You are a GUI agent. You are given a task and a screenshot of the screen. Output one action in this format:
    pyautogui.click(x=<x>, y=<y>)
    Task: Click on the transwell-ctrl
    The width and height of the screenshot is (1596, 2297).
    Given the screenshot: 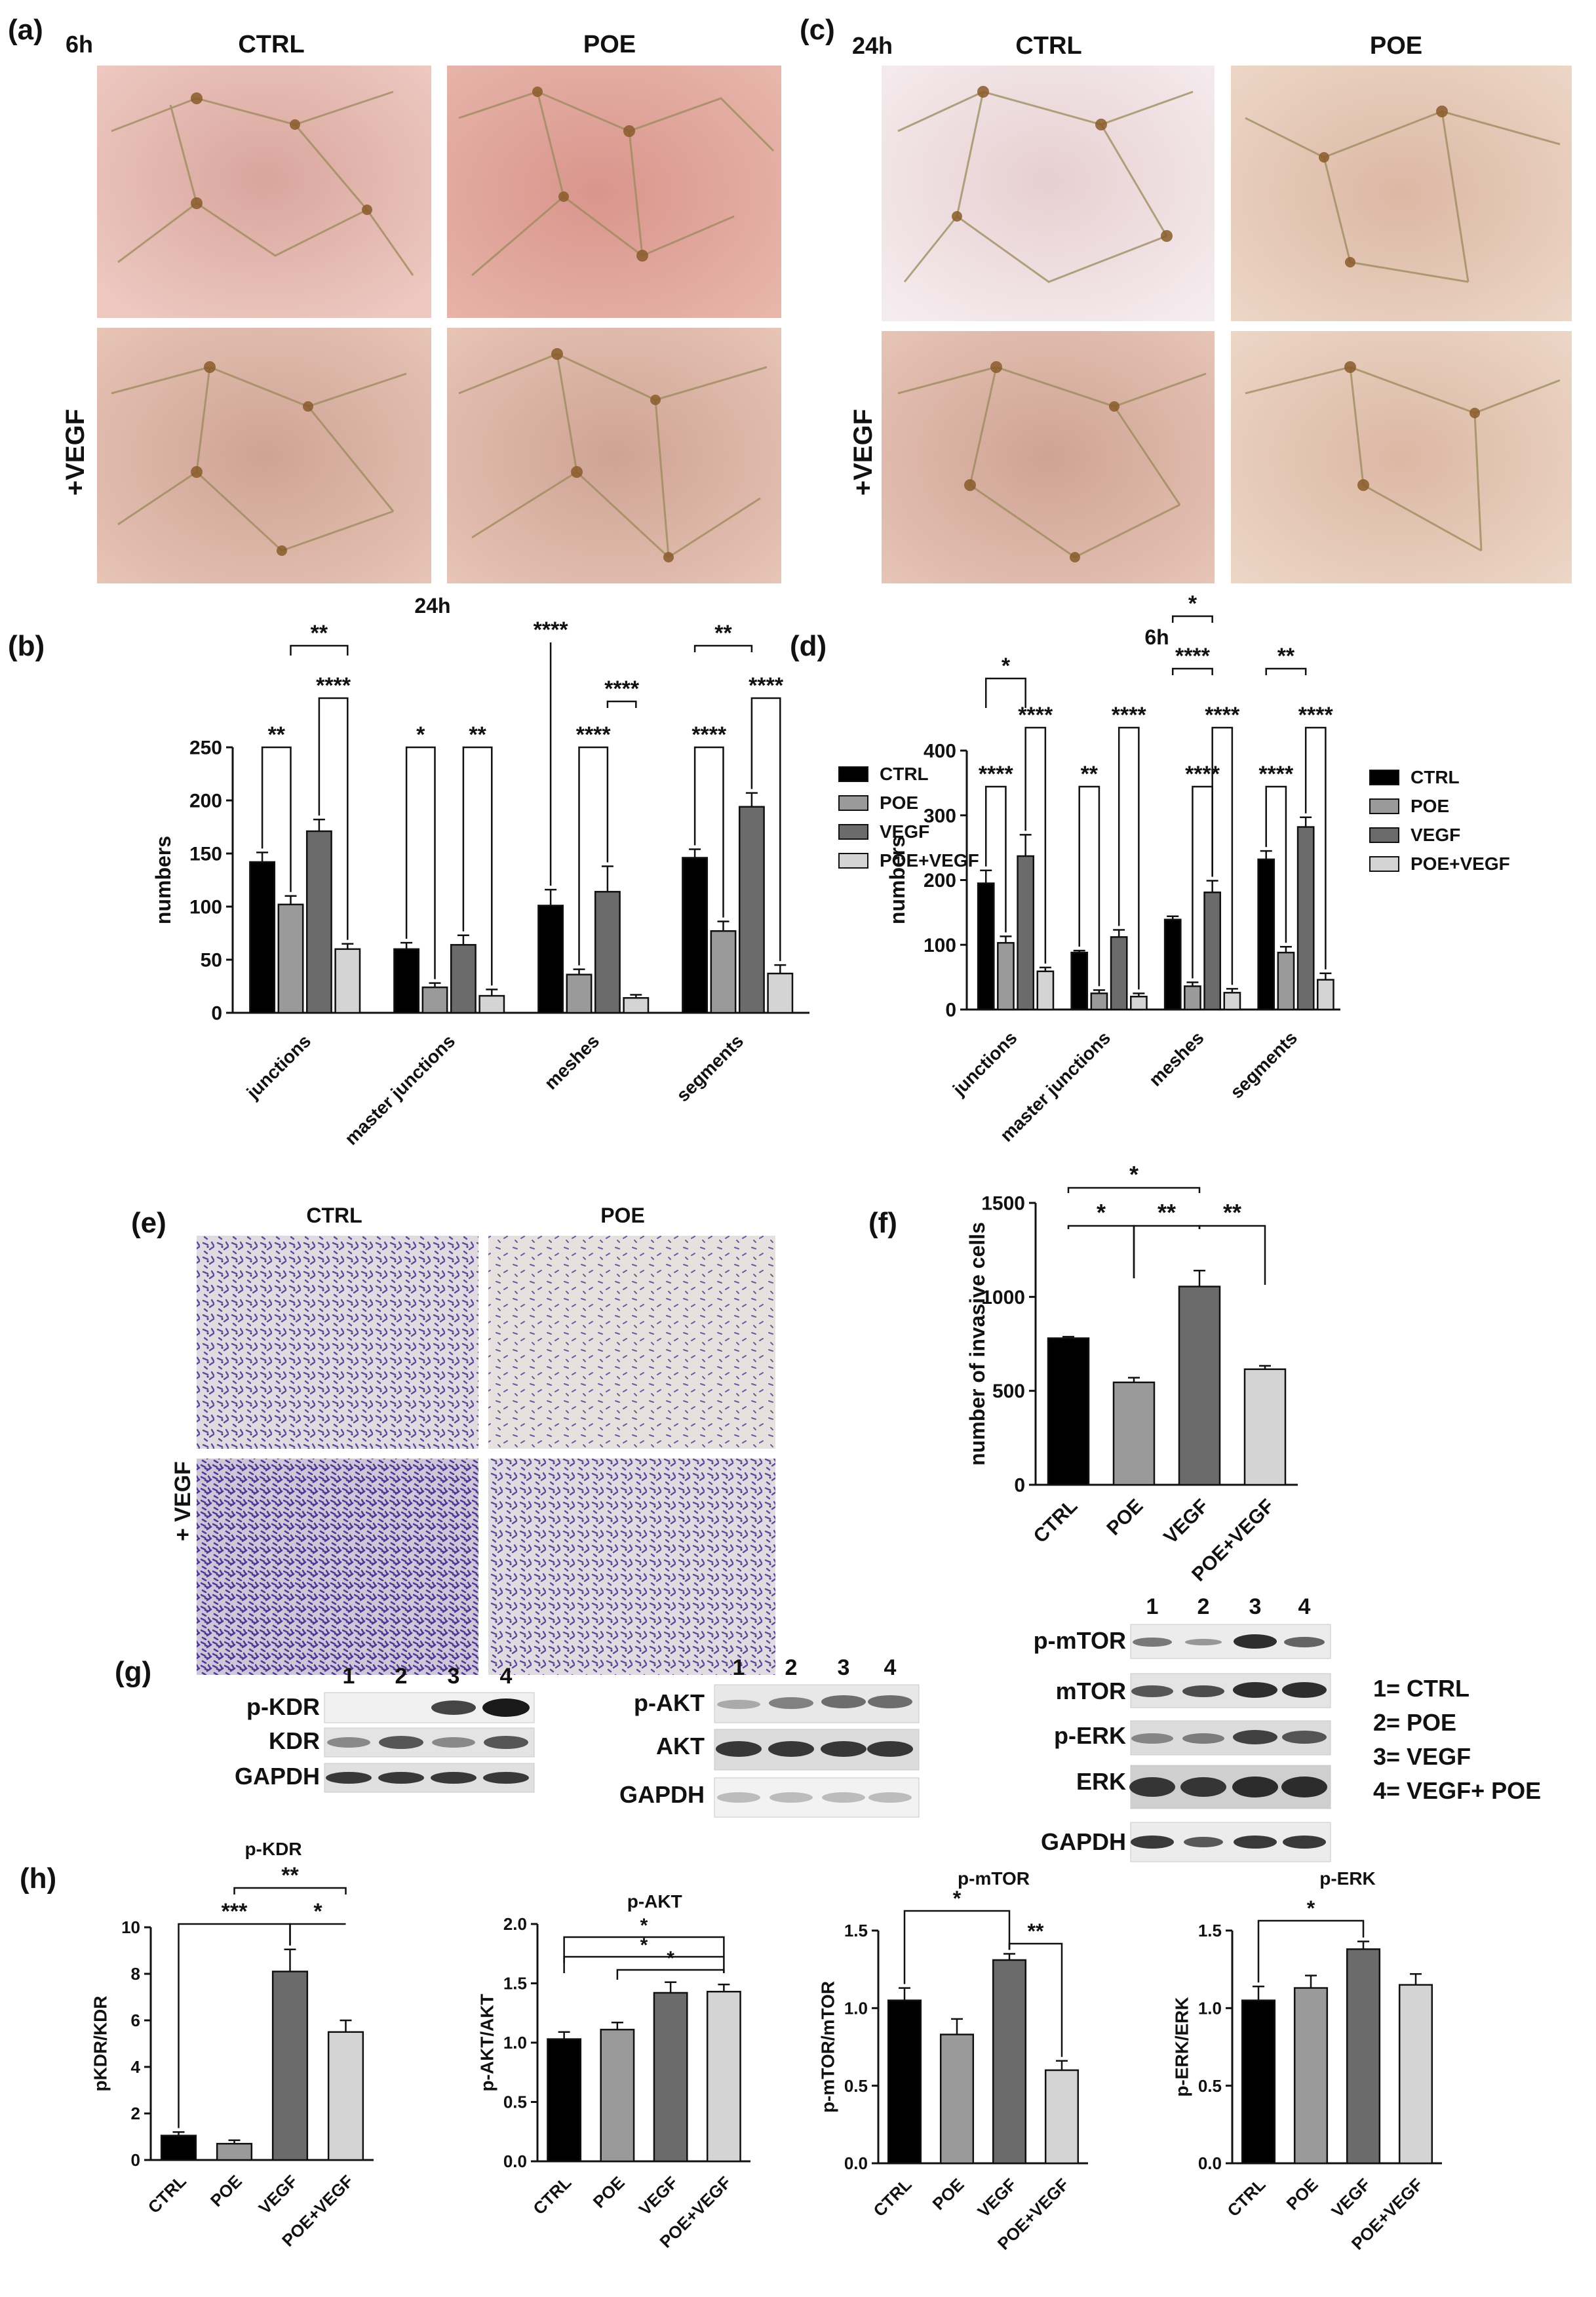 What is the action you would take?
    pyautogui.click(x=337, y=1342)
    